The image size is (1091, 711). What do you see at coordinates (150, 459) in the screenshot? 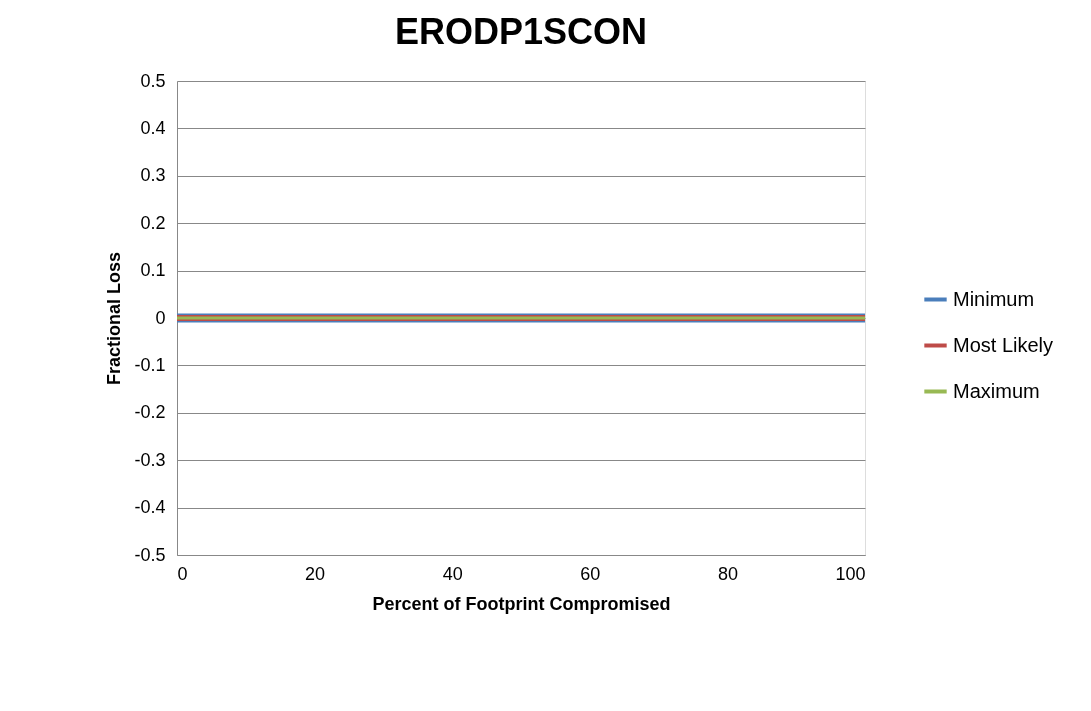
I see `y-tick-label: -0.3` at bounding box center [150, 459].